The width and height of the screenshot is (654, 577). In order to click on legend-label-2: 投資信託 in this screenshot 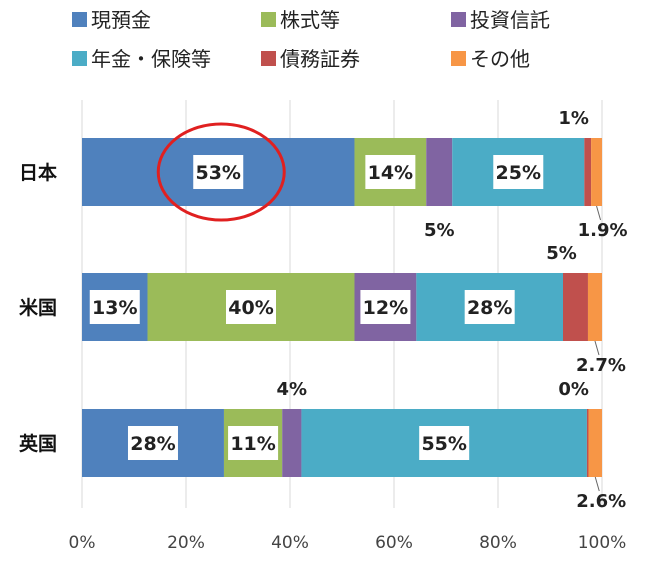, I will do `click(510, 20)`.